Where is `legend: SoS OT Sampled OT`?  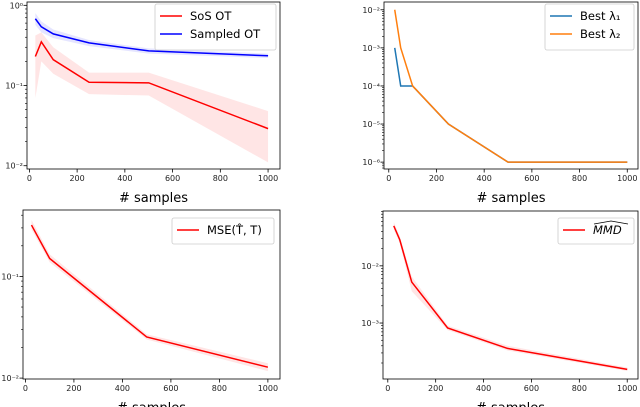
legend: SoS OT Sampled OT is located at coordinates (215, 27).